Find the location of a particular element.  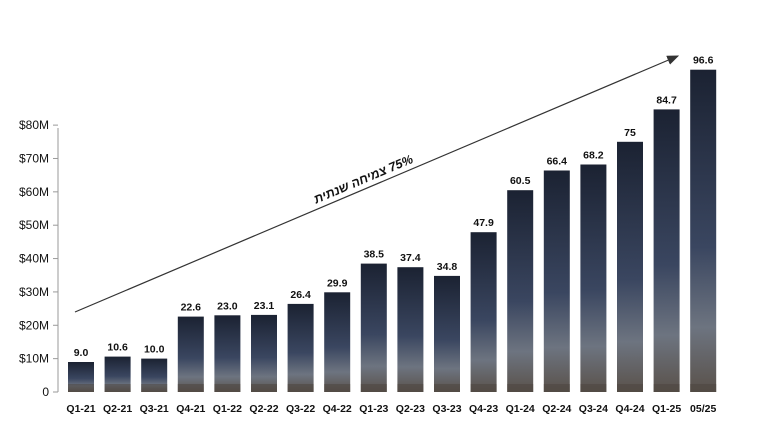

y-tick-label: $60M is located at coordinates (34, 192).